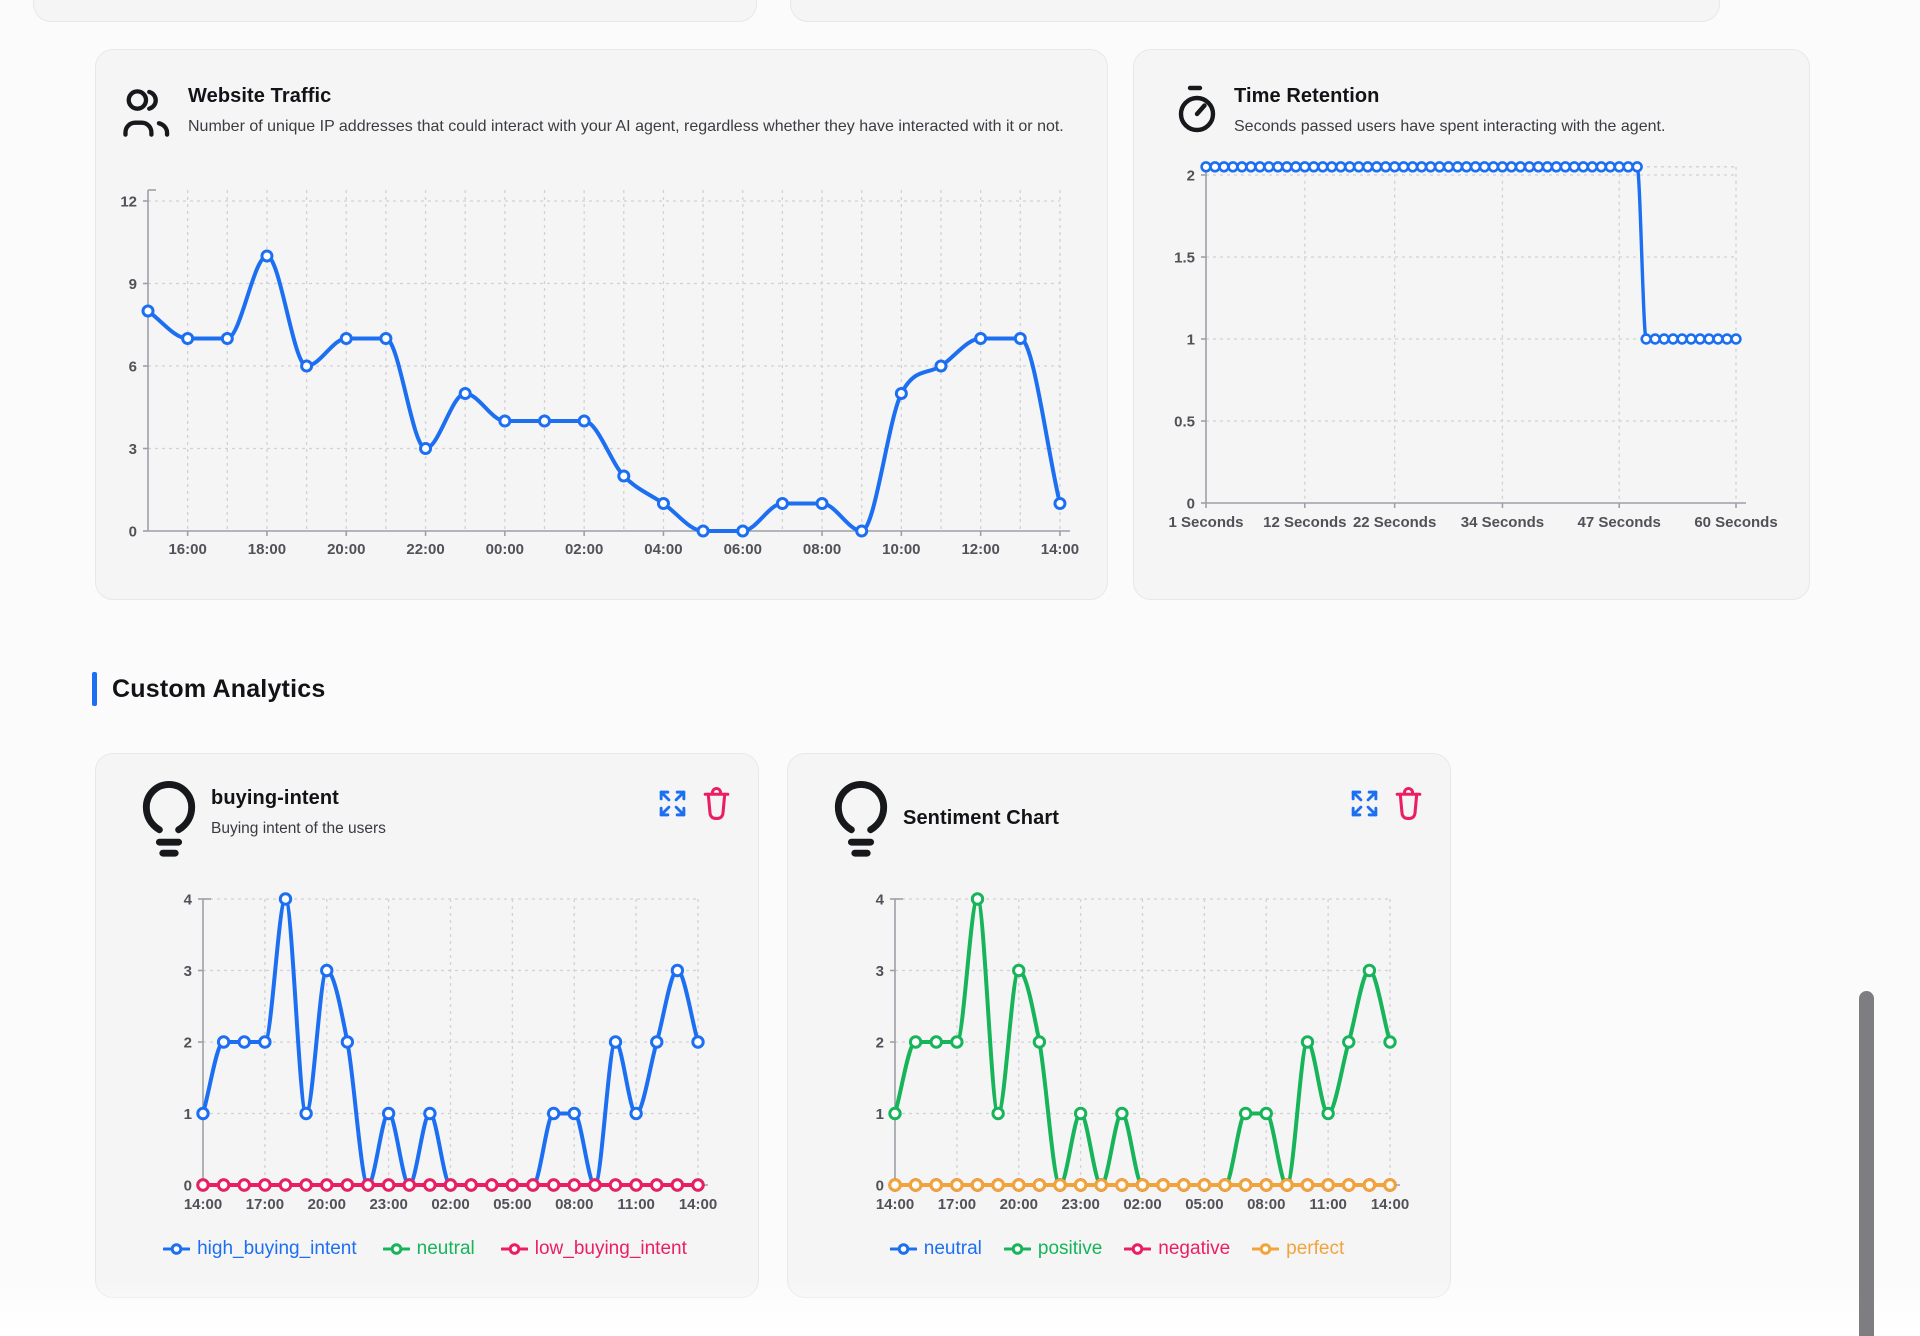 The width and height of the screenshot is (1920, 1336). I want to click on x-tick-label: 08:00, so click(822, 549).